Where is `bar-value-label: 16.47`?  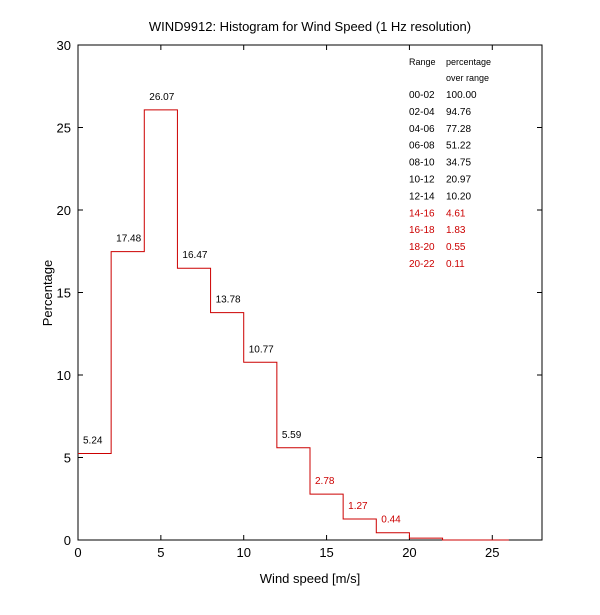 bar-value-label: 16.47 is located at coordinates (194, 255).